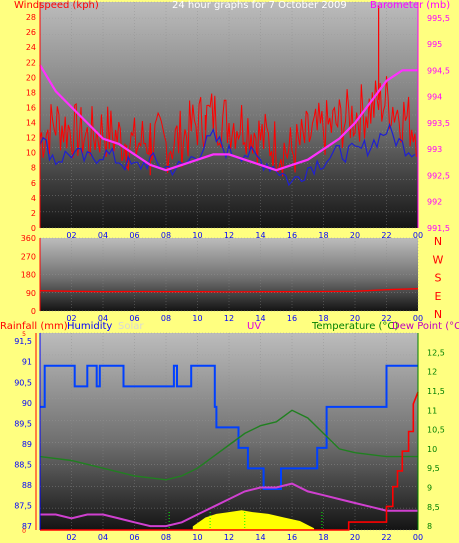 This screenshot has height=543, width=459. Describe the element at coordinates (34, 326) in the screenshot. I see `rainfall-label: Rainfall (mm)` at that location.